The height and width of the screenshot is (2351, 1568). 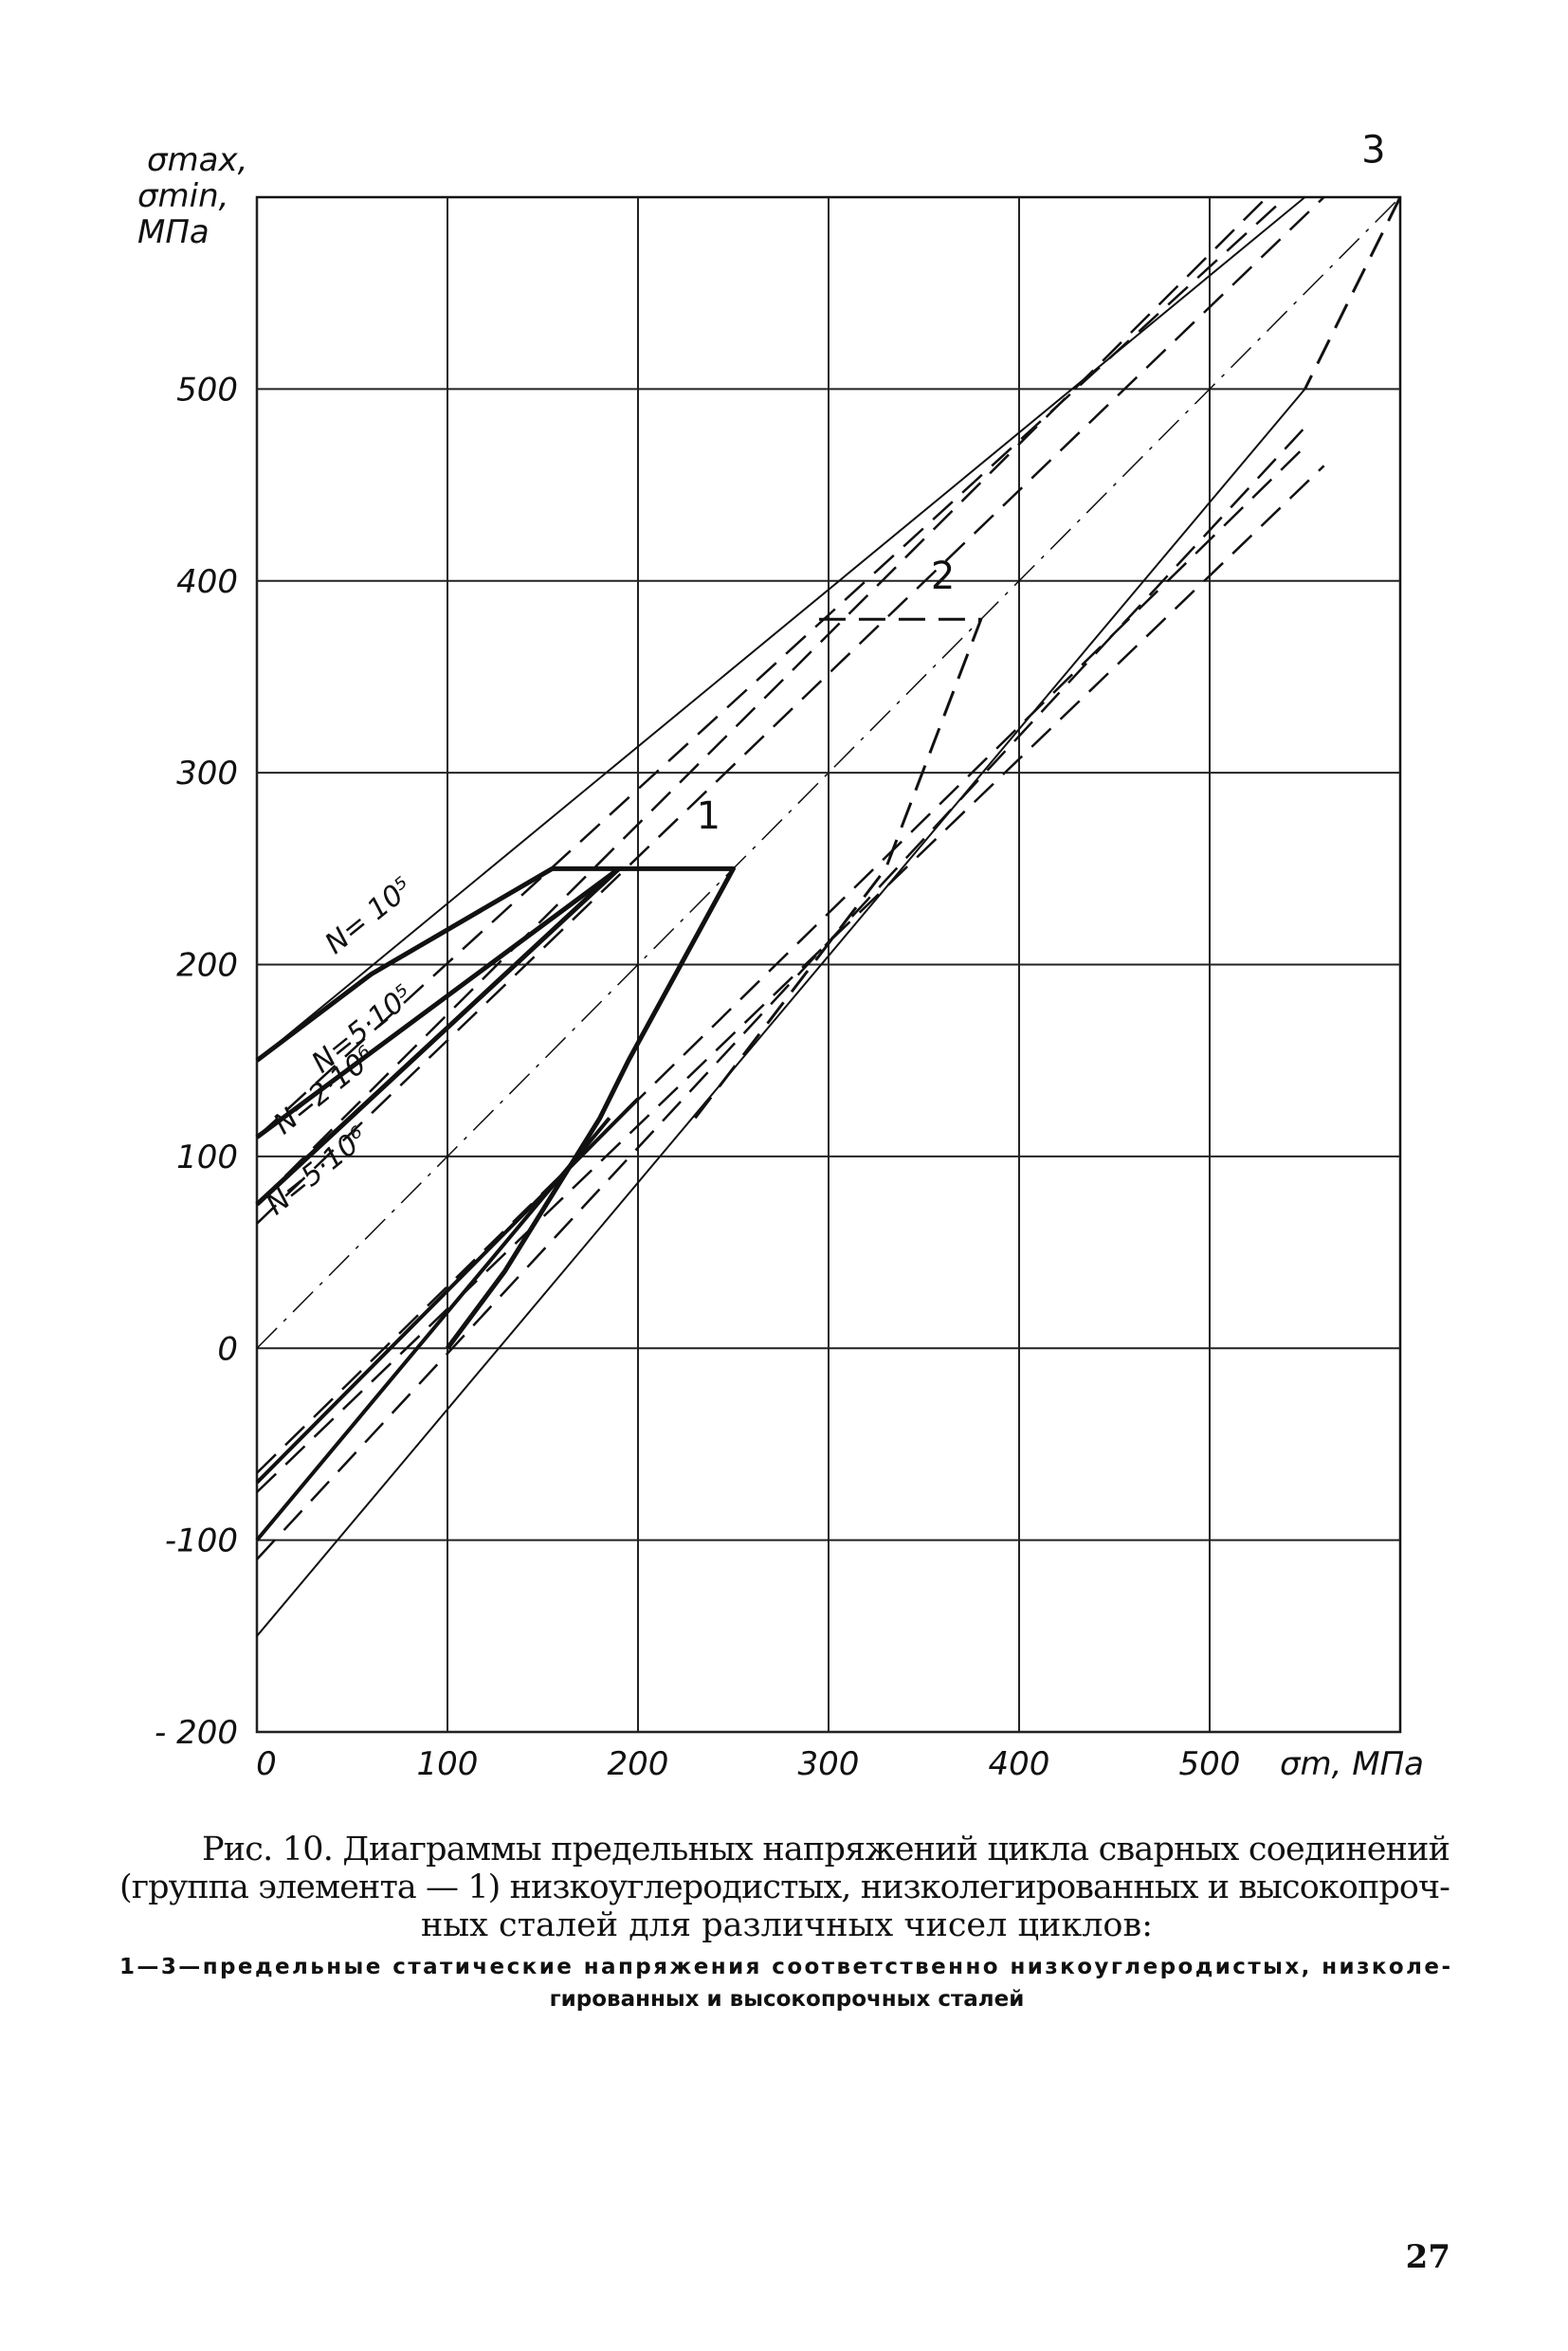 I want to click on static-label: 3, so click(x=1373, y=151).